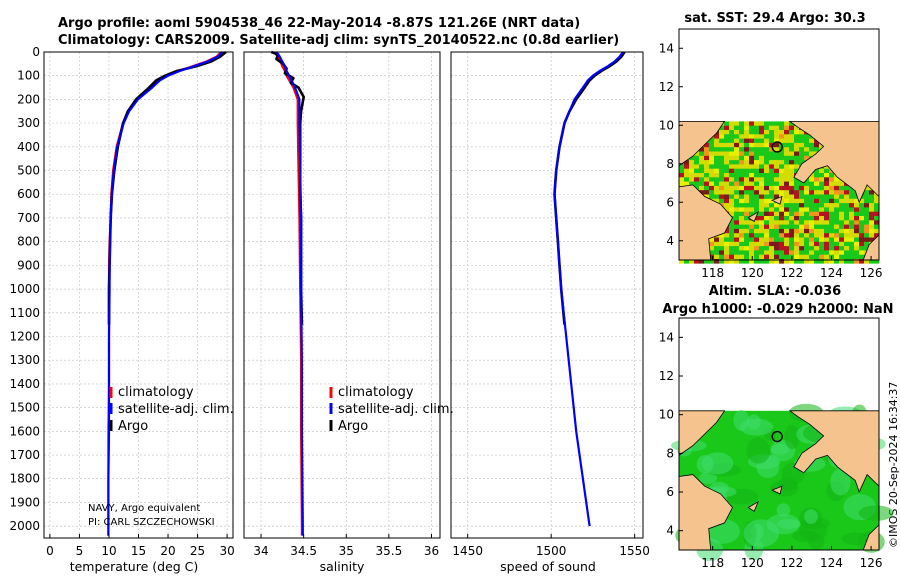 The width and height of the screenshot is (900, 580). I want to click on y-tick-label: 1200, so click(24, 336).